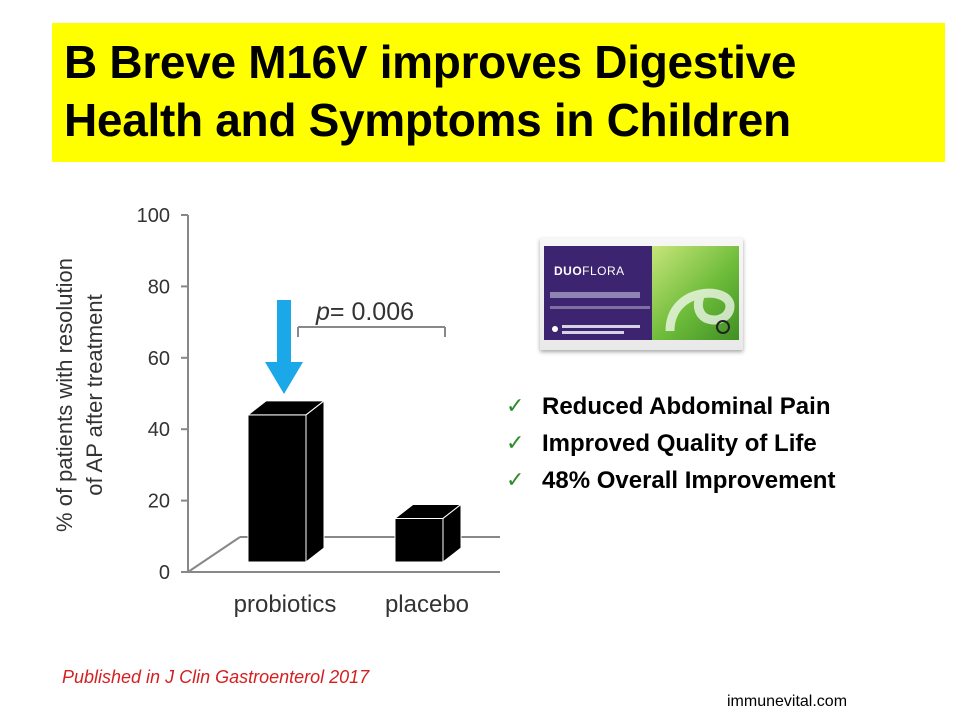 The height and width of the screenshot is (720, 960). I want to click on bars: probiotics placebo, so click(351, 508).